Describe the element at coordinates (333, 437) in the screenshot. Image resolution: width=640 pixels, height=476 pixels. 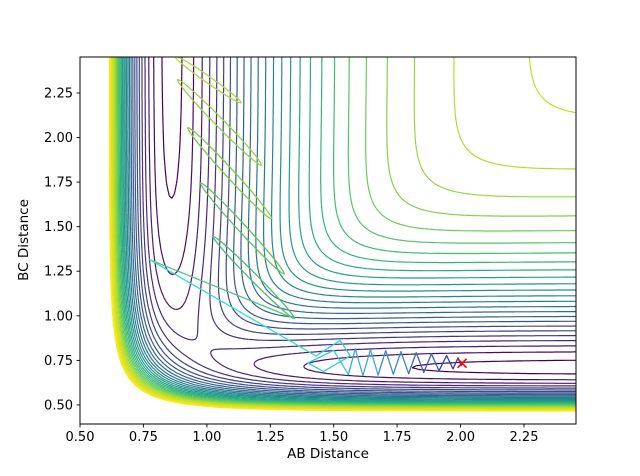
I see `x-tick-label: 1.50` at that location.